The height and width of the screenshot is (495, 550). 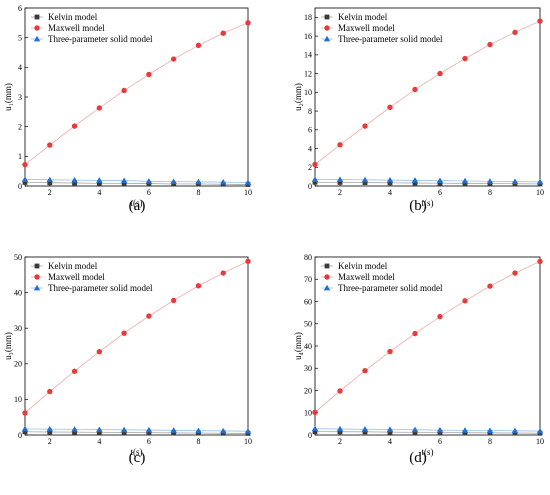 I want to click on x-tick-label: 6, so click(x=440, y=441).